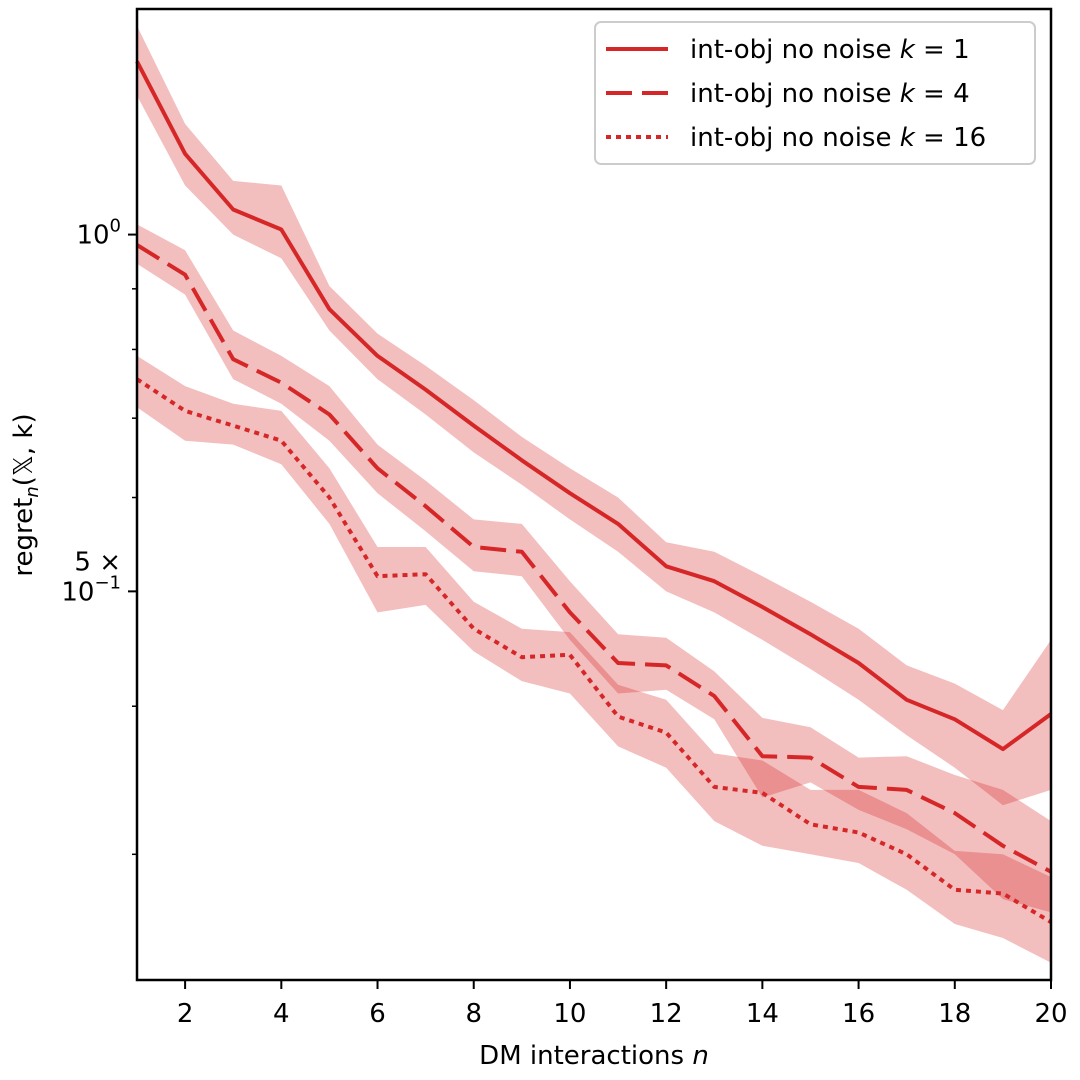 Image resolution: width=1080 pixels, height=1080 pixels. I want to click on legend-label-1: int-obj no noise k = 1, so click(830, 50).